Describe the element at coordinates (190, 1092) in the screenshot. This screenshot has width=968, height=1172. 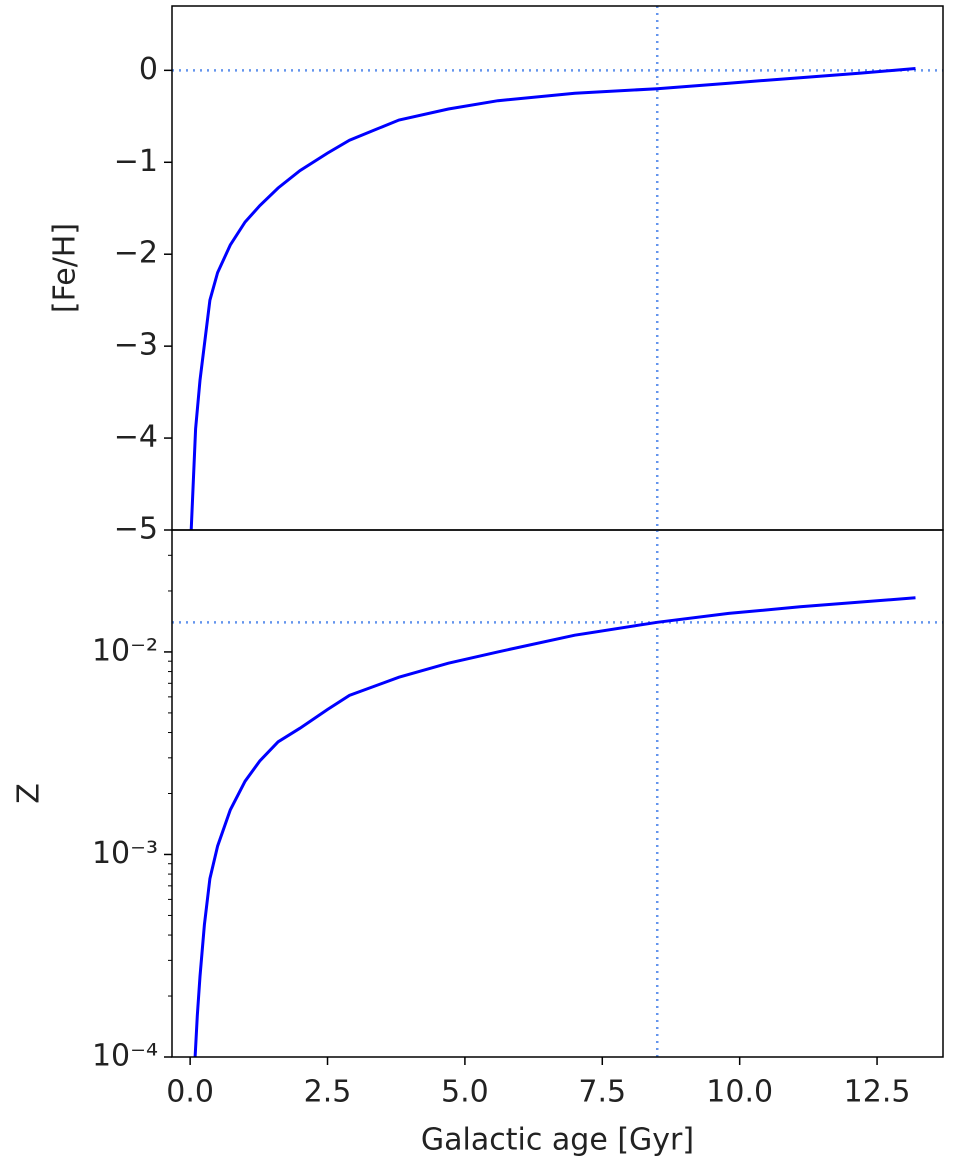
I see `x-tick-label: 0.0` at that location.